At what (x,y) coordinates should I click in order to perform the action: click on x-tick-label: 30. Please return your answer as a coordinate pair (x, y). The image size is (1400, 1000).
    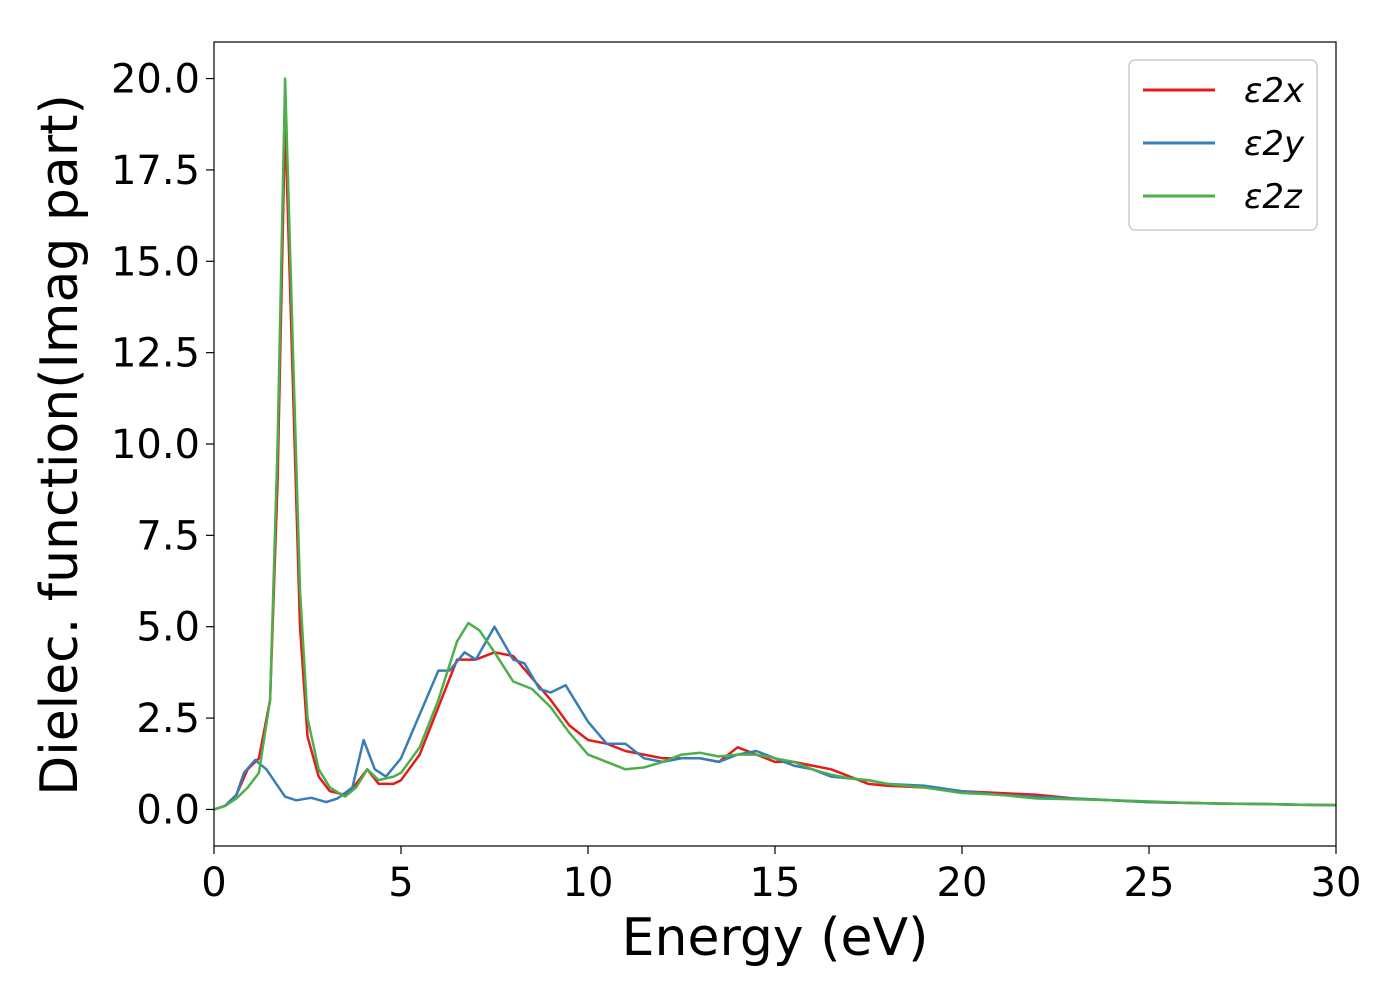
    Looking at the image, I should click on (1336, 883).